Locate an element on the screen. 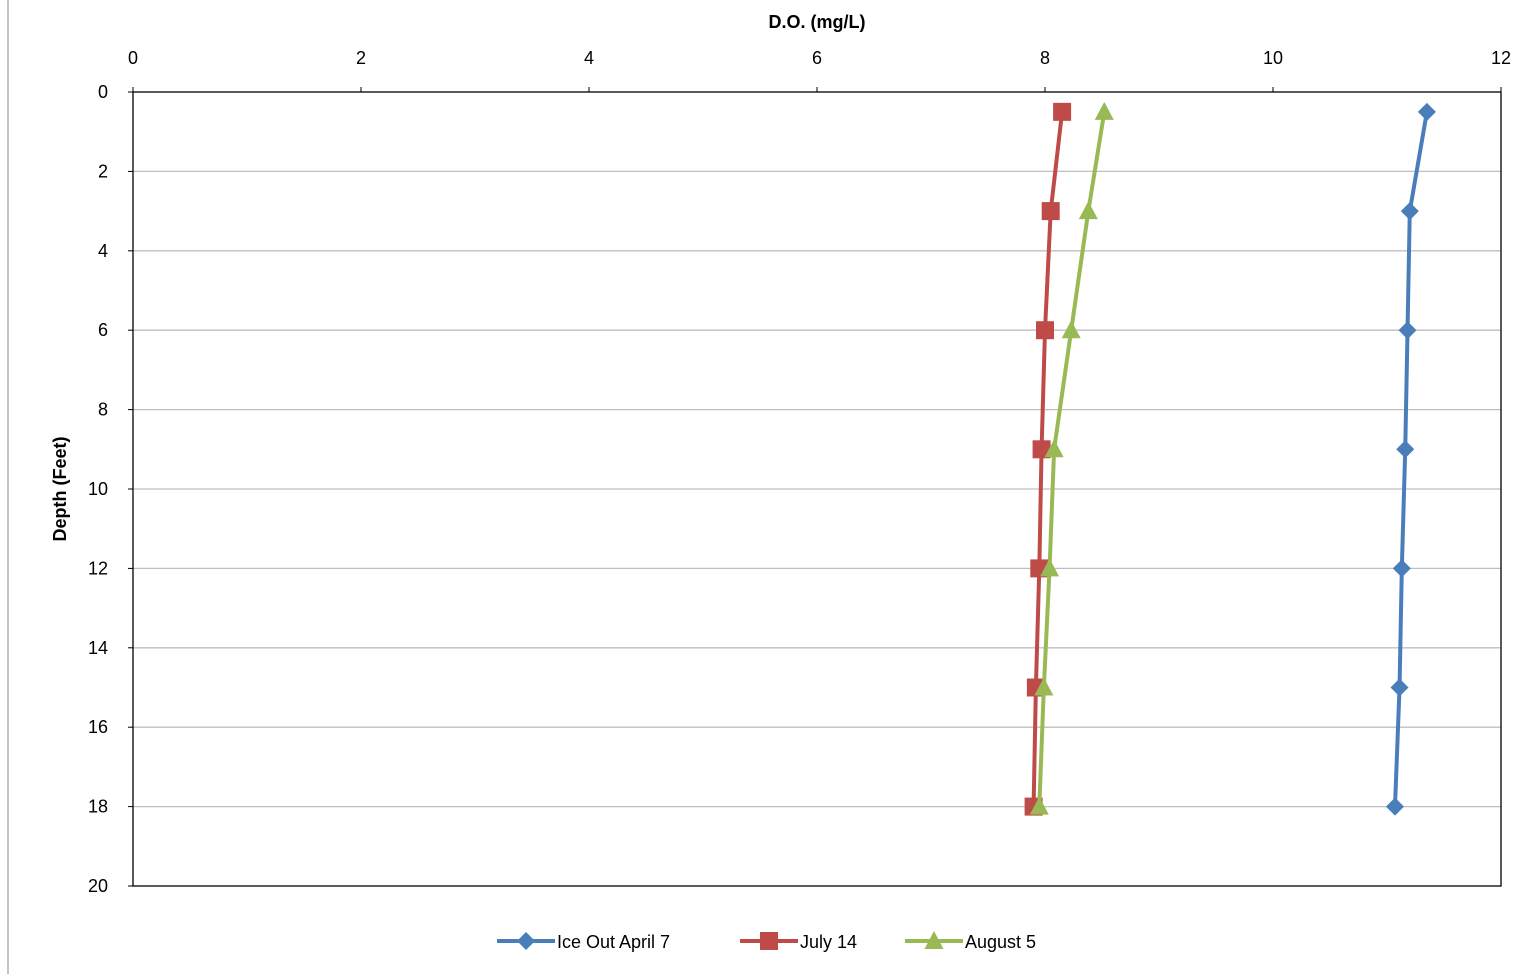 This screenshot has width=1534, height=979. x-axis-title: D.O. (mg/L) is located at coordinates (817, 22).